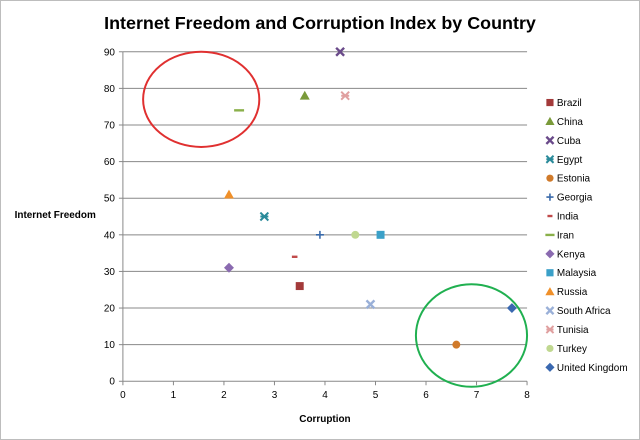 The height and width of the screenshot is (440, 640). Describe the element at coordinates (325, 395) in the screenshot. I see `x-tick-label: 4` at that location.